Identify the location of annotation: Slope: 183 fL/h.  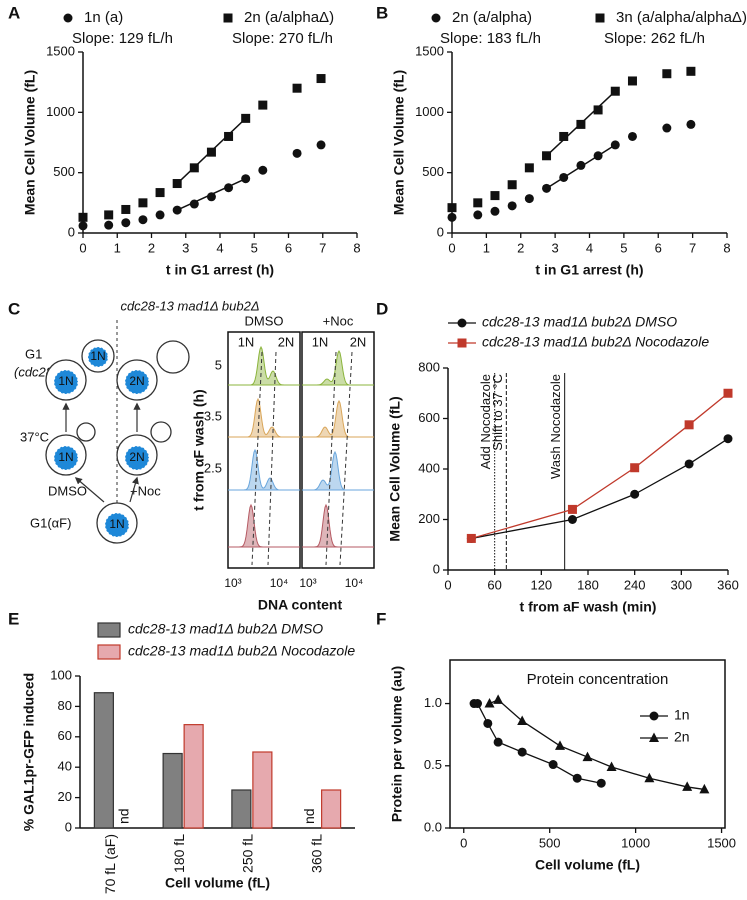
(490, 38).